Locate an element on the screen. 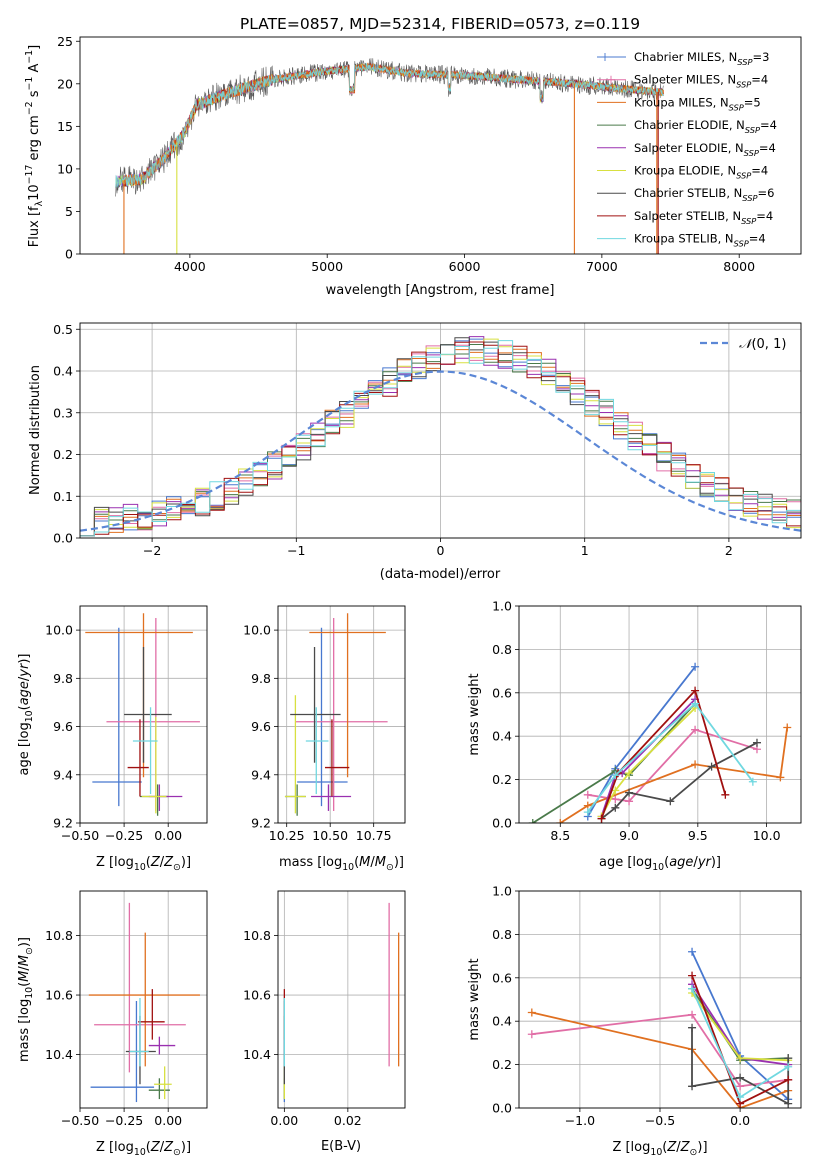  spectrum-ytick-label: 25 is located at coordinates (65, 41).